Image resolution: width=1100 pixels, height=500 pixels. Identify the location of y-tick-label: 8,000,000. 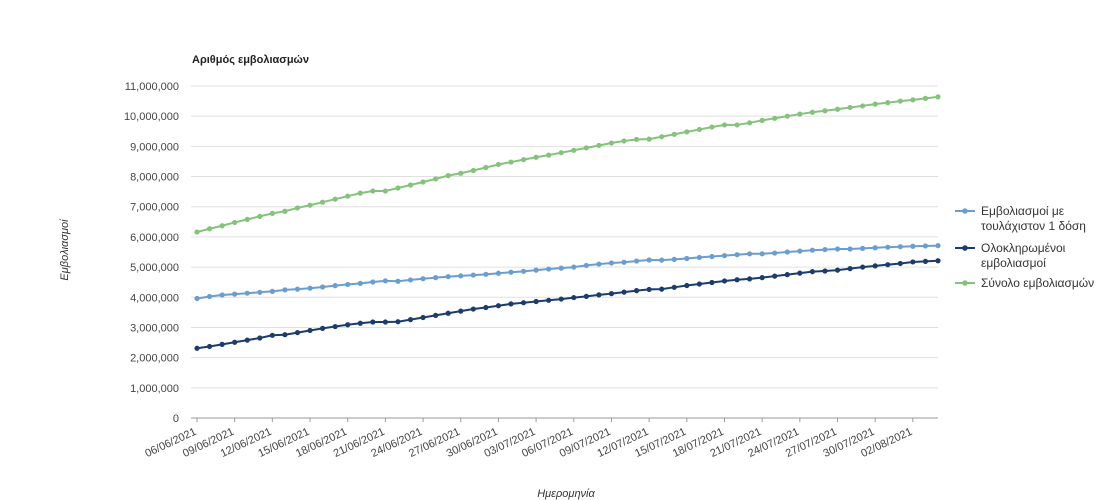
(154, 178).